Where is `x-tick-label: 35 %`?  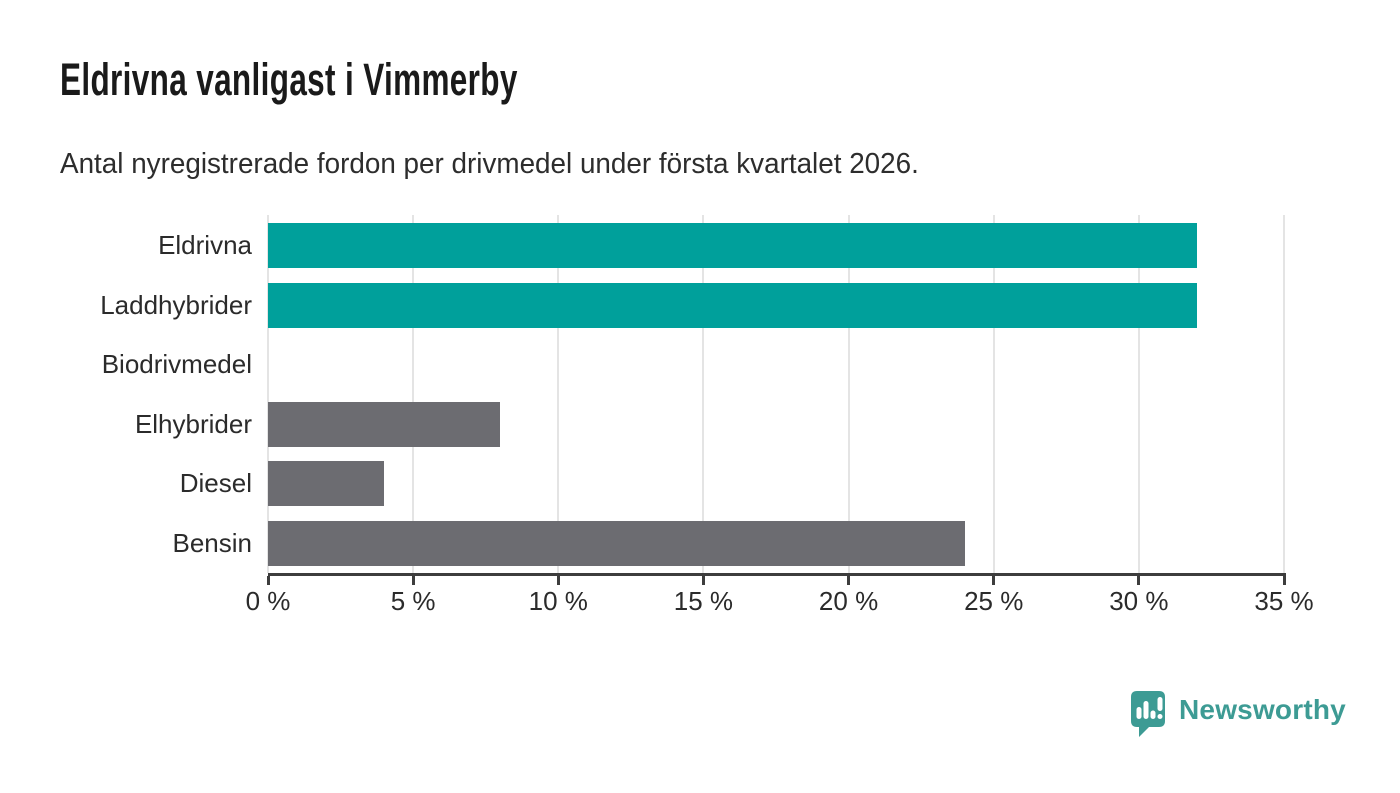 x-tick-label: 35 % is located at coordinates (1284, 601).